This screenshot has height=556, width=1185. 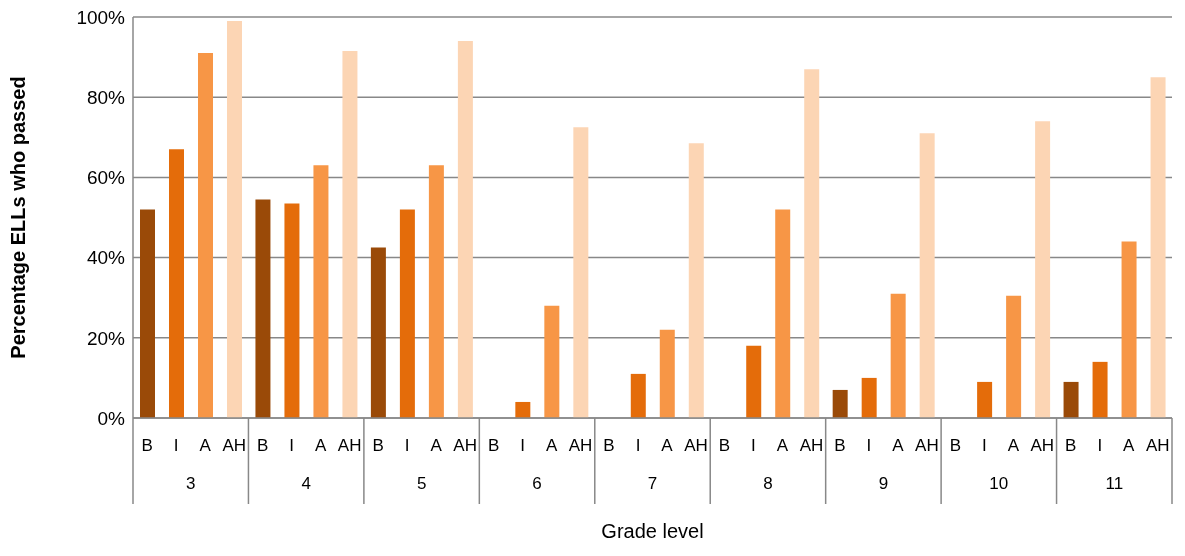 What do you see at coordinates (306, 483) in the screenshot?
I see `x-tick-label: 4` at bounding box center [306, 483].